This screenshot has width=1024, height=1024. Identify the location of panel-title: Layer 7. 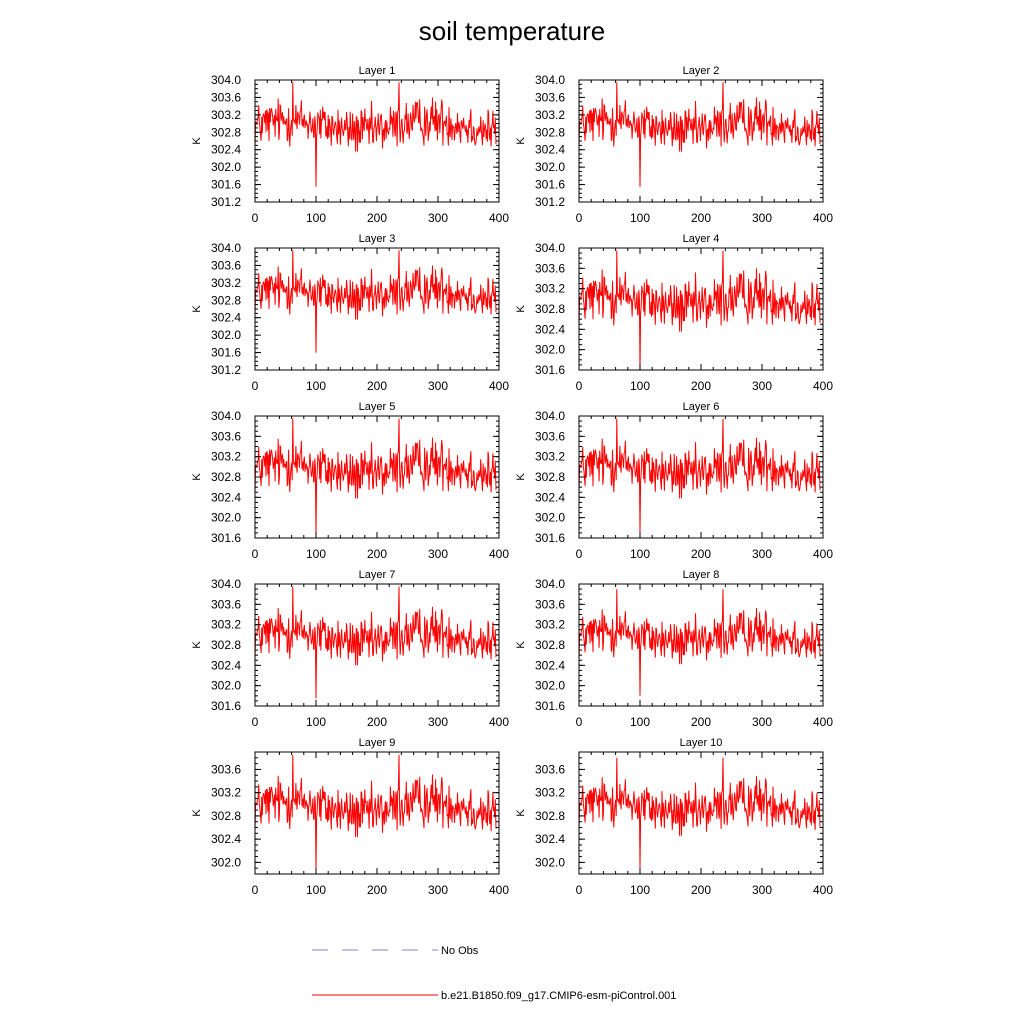
(377, 575).